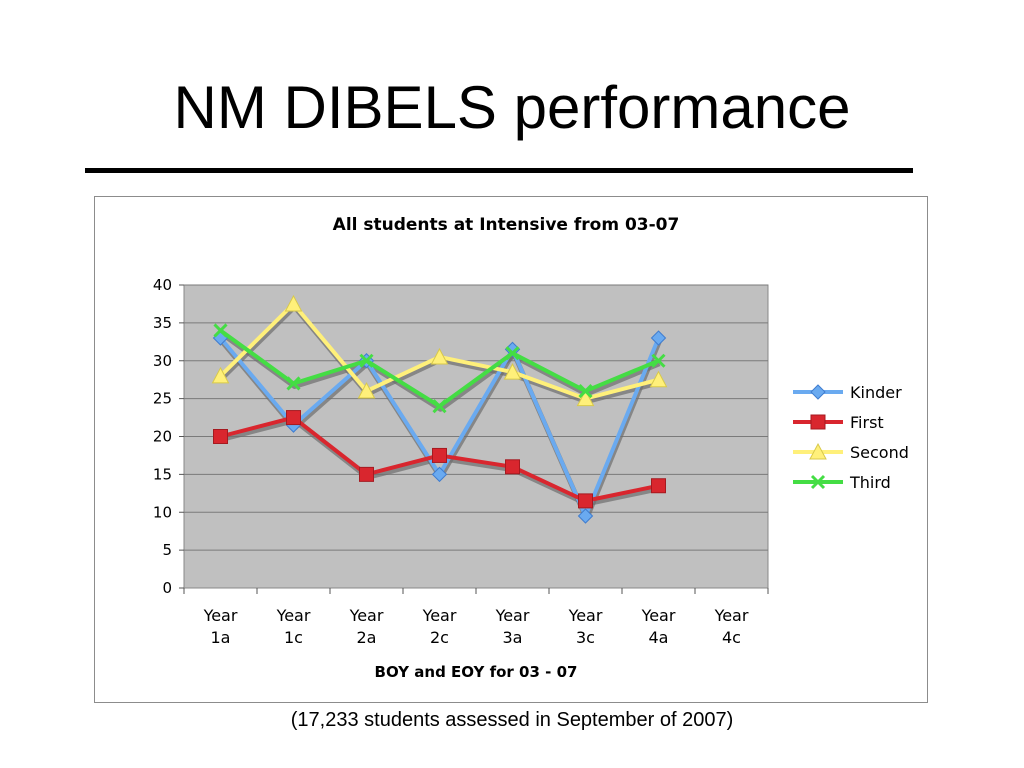  Describe the element at coordinates (842, 482) in the screenshot. I see `legend-item-third: Third` at that location.